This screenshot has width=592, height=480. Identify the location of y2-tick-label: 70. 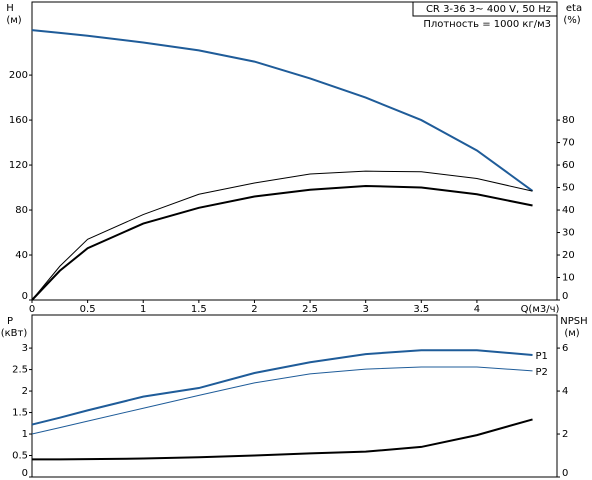
(568, 143).